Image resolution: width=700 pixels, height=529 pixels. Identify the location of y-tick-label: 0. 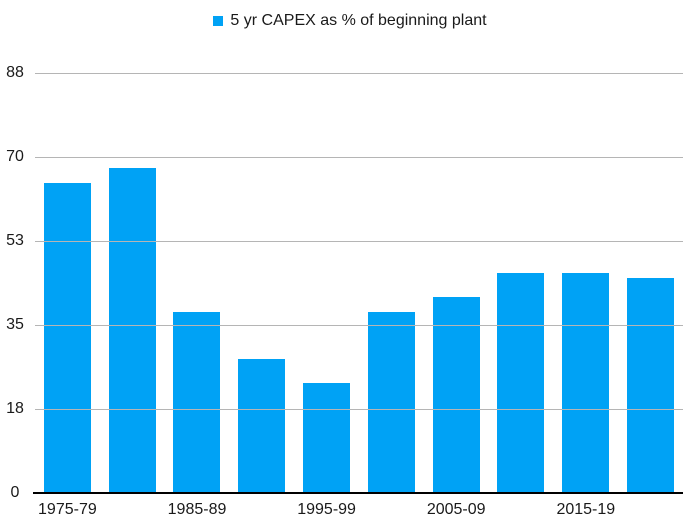
(15, 492).